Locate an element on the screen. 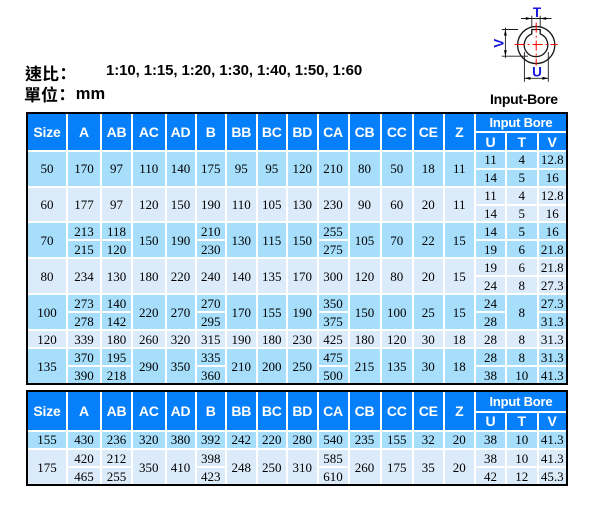 The height and width of the screenshot is (522, 600). svg-text: V is located at coordinates (498, 43).